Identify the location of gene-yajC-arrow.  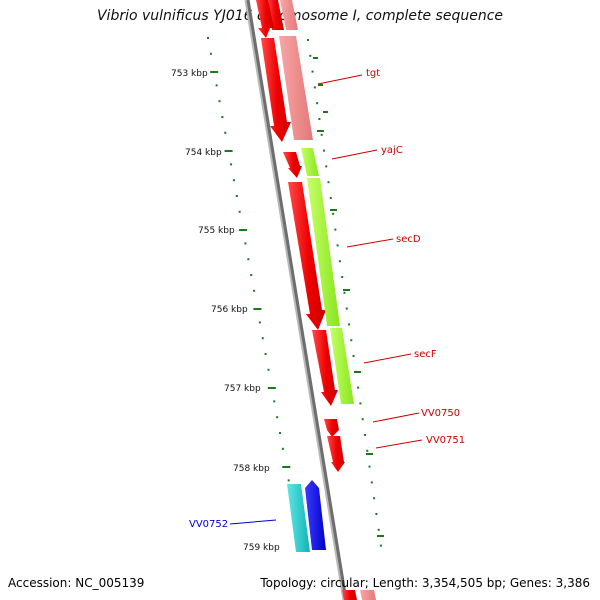
(292, 165).